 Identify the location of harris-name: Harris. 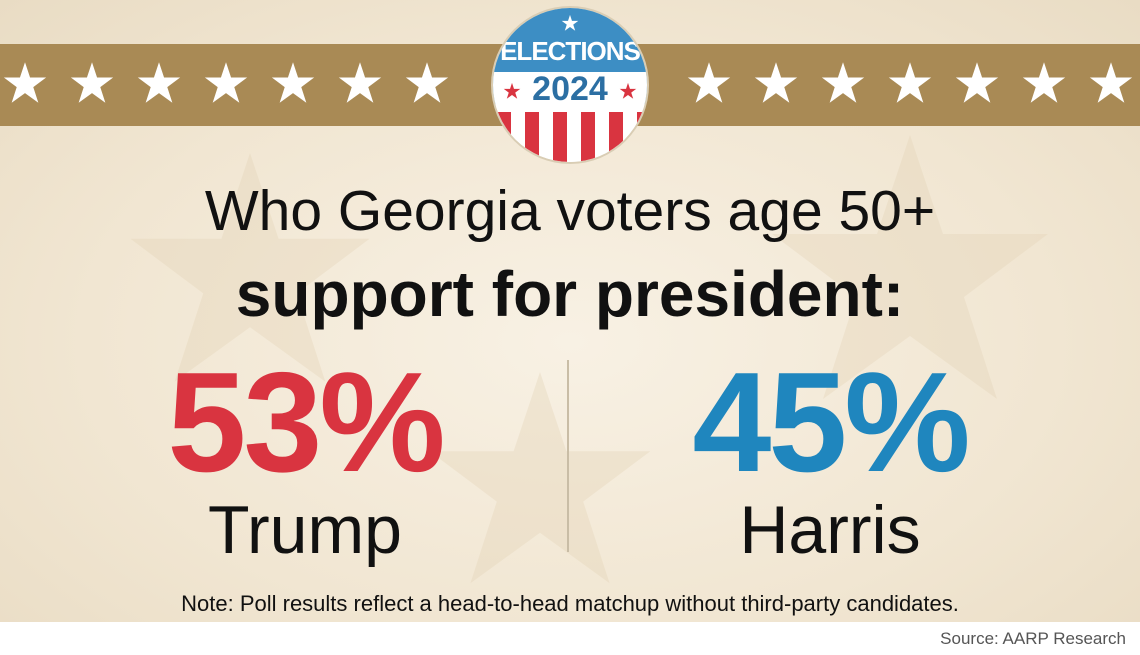
(830, 530).